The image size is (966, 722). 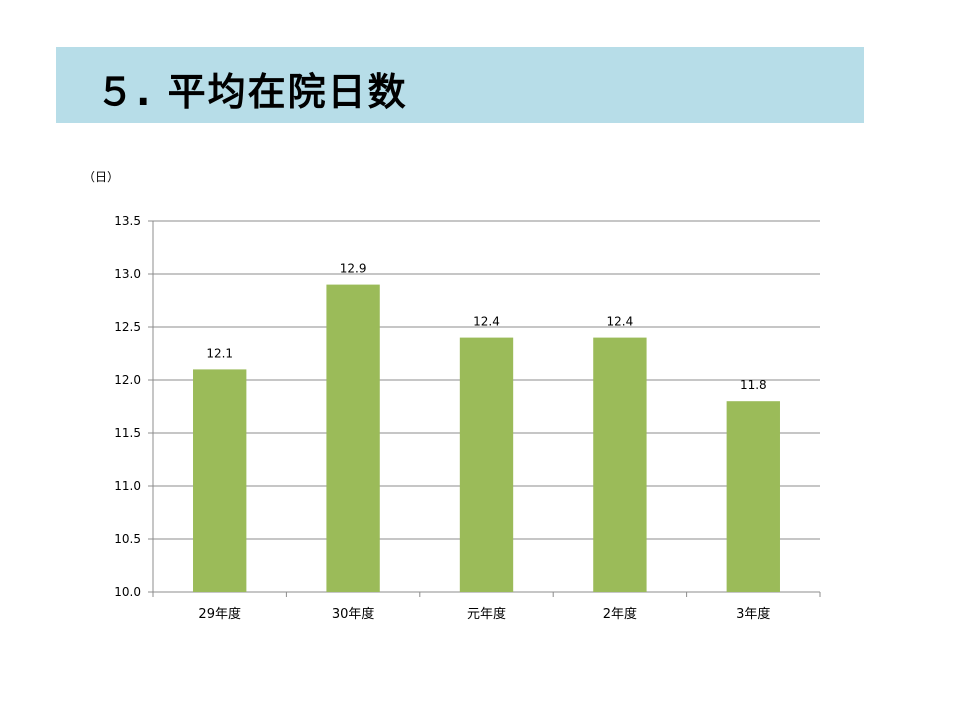 I want to click on x-tick-label: 3年度, so click(x=753, y=614).